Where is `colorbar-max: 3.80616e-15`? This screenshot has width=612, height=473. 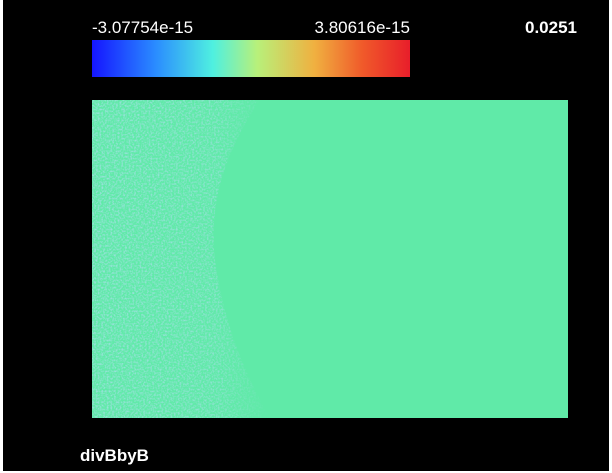
colorbar-max: 3.80616e-15 is located at coordinates (362, 27).